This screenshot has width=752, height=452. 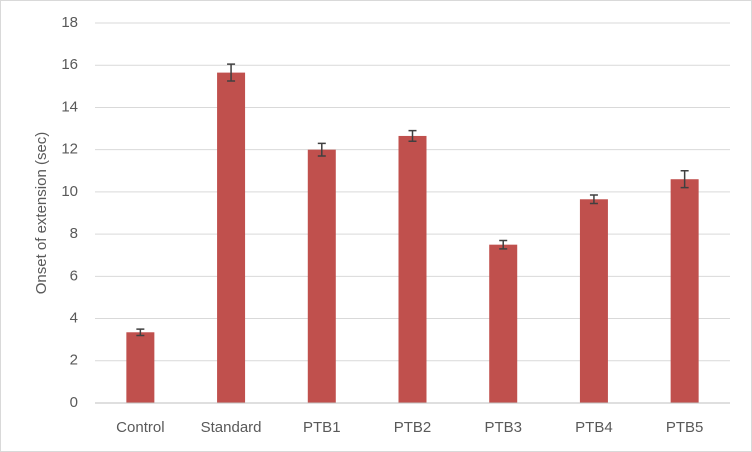 What do you see at coordinates (69, 22) in the screenshot?
I see `y-tick-label: 18` at bounding box center [69, 22].